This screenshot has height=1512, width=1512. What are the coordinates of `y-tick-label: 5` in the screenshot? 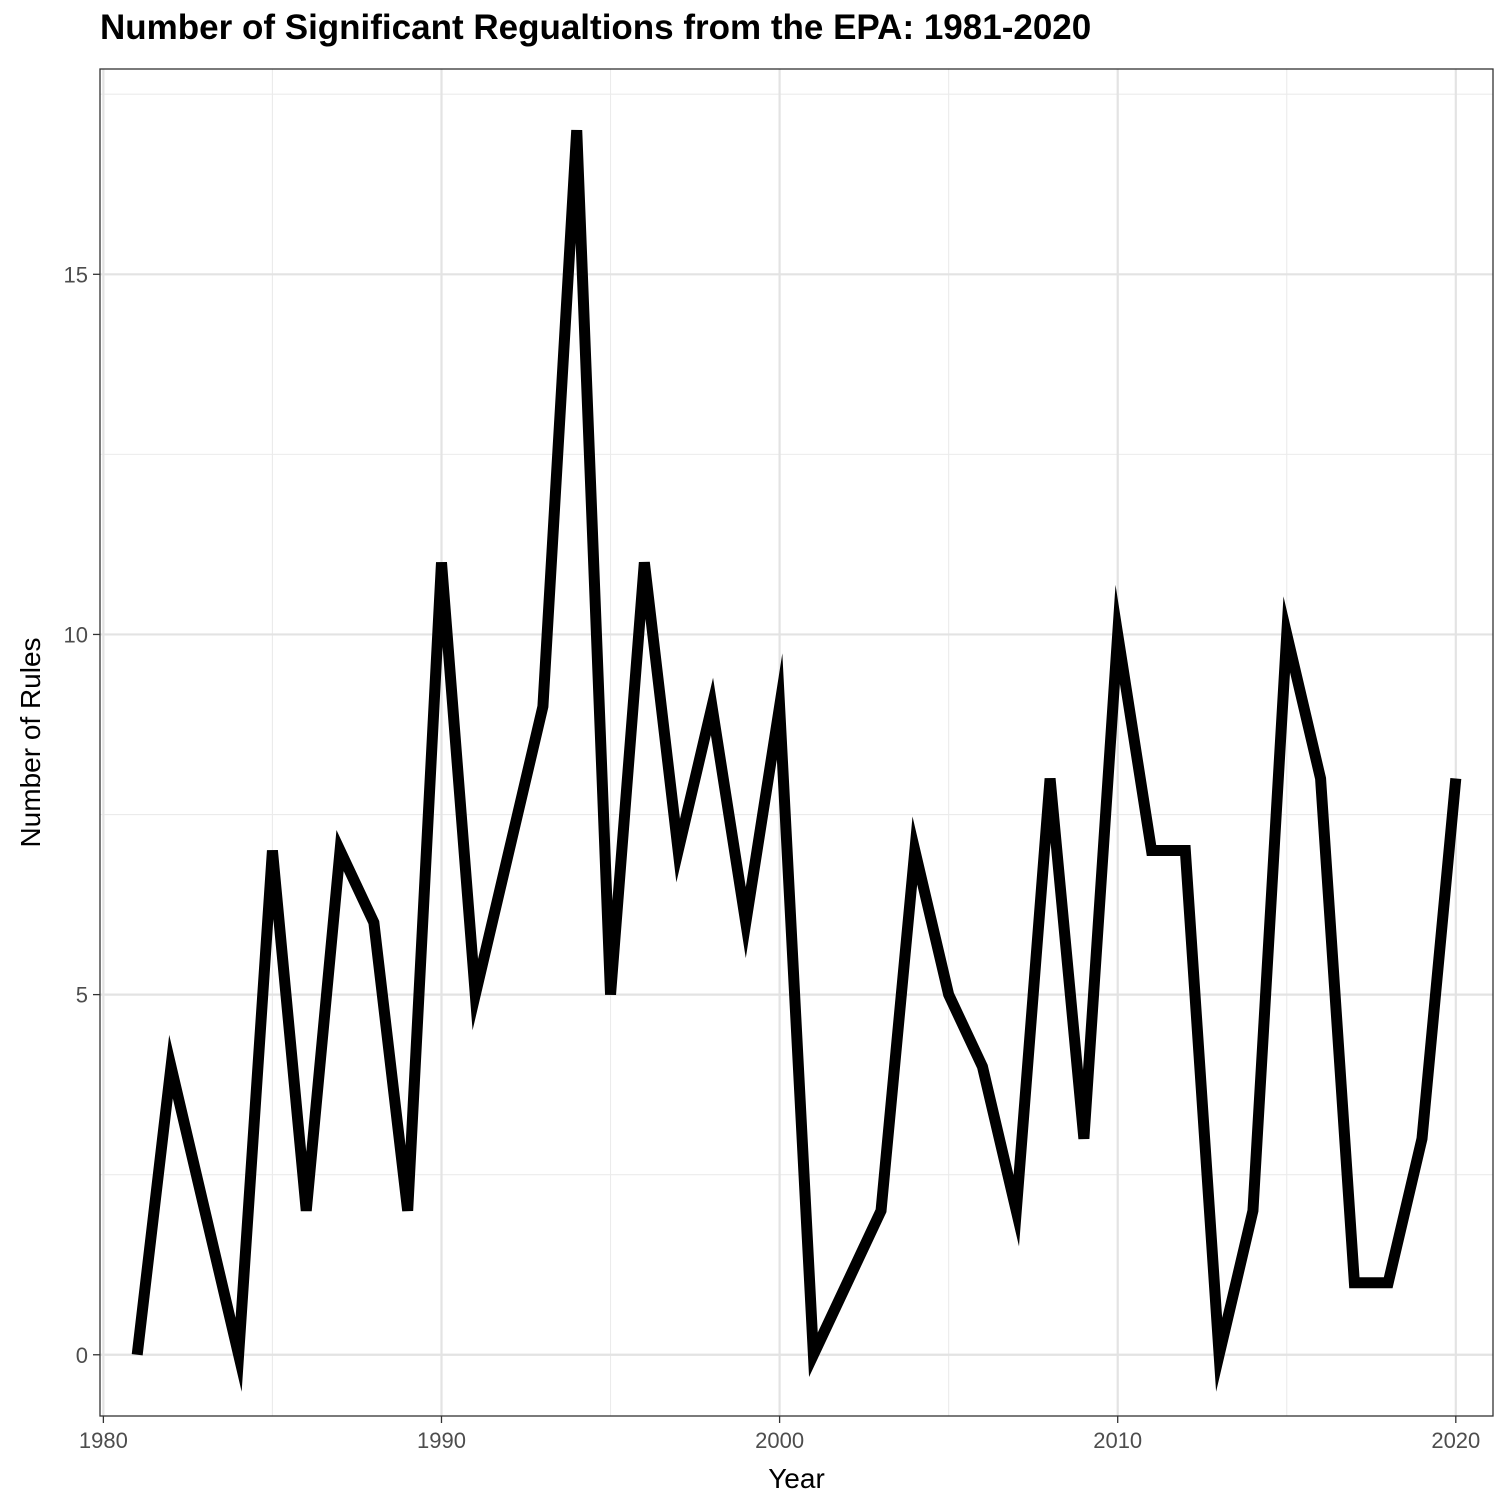 It's located at (82, 995).